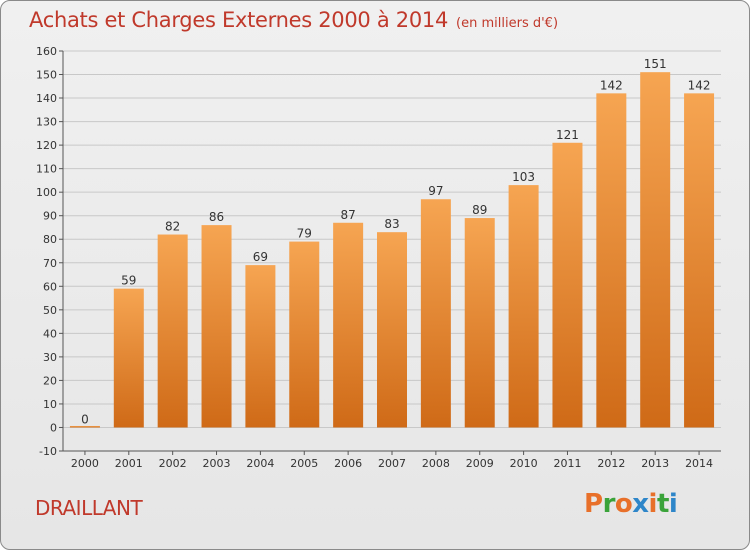 Image resolution: width=750 pixels, height=550 pixels. I want to click on x-tick-label-2003: 2003, so click(217, 463).